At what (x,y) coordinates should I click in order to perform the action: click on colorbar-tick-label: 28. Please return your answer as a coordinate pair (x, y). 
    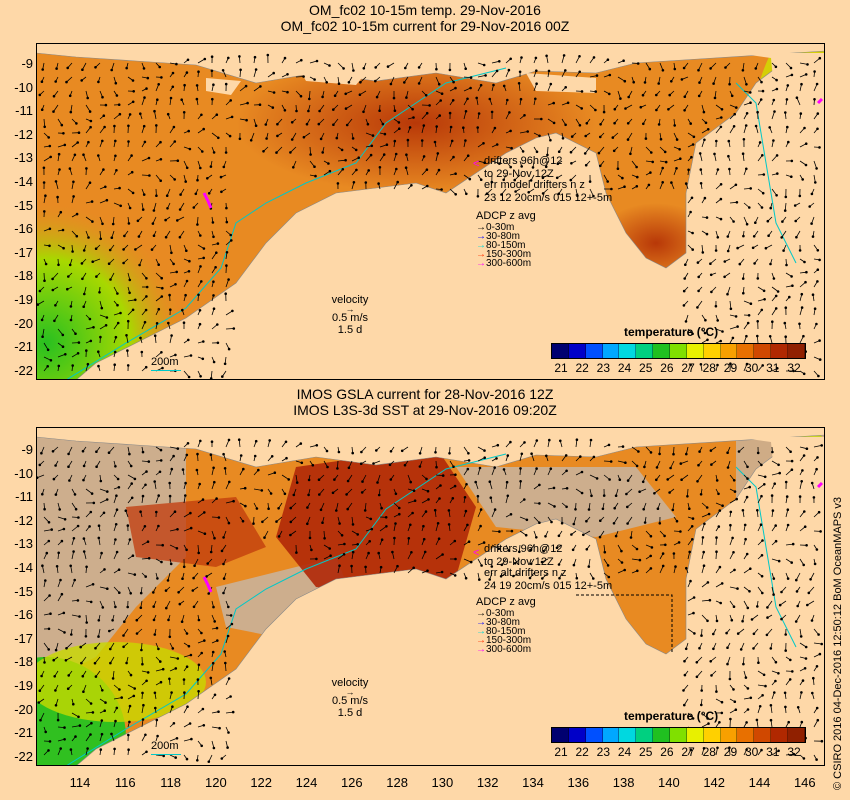
    Looking at the image, I should click on (709, 368).